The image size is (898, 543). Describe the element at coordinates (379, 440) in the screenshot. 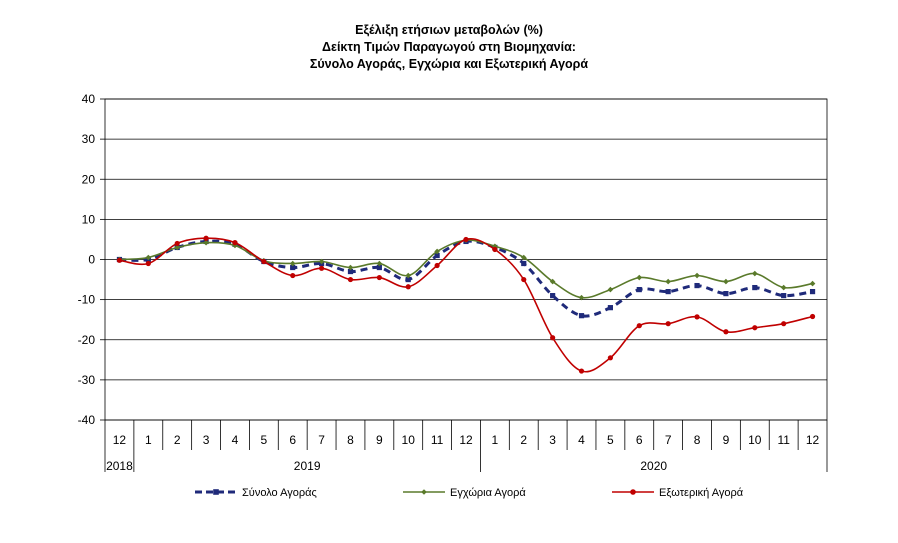

I see `x-tick-label: 9` at that location.